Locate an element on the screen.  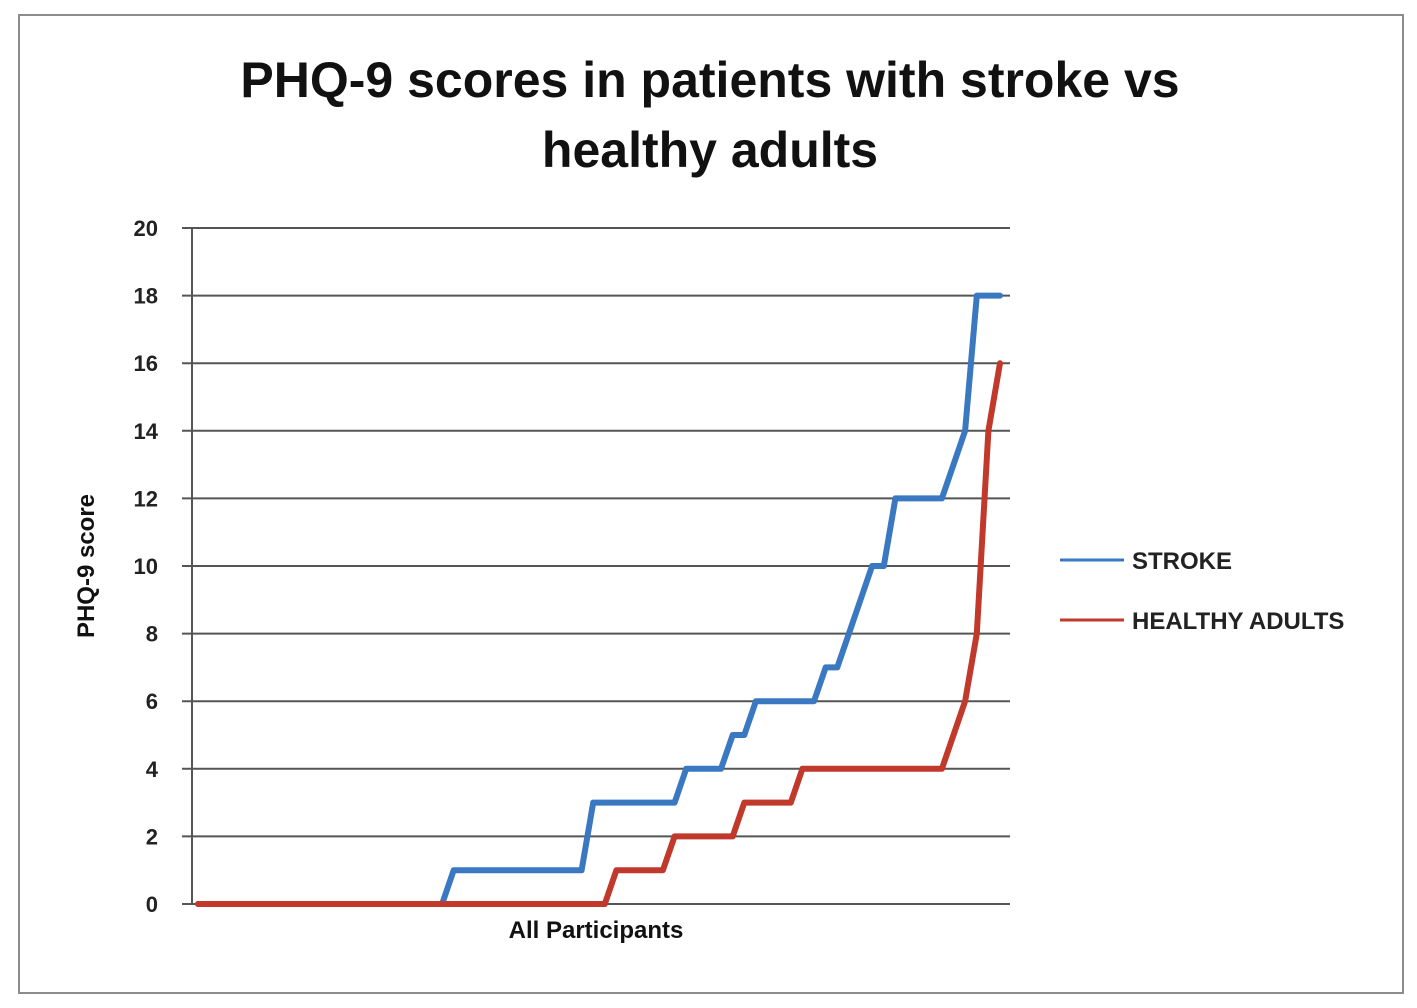
chart-title-line-1: PHQ-9 scores in patients with stroke vs is located at coordinates (709, 80).